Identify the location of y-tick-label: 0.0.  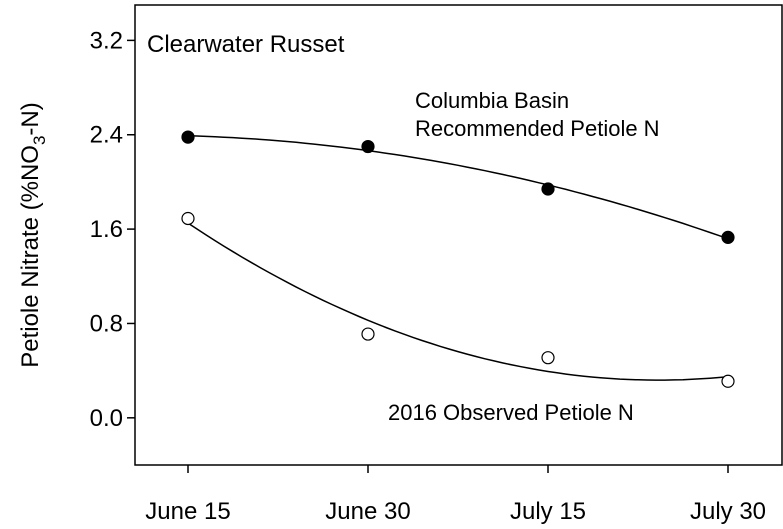
(106, 418).